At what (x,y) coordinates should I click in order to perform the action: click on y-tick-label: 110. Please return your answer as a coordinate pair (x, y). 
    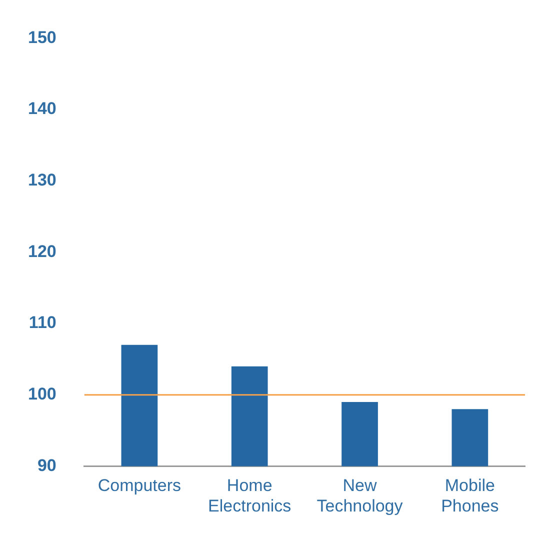
    Looking at the image, I should click on (42, 322).